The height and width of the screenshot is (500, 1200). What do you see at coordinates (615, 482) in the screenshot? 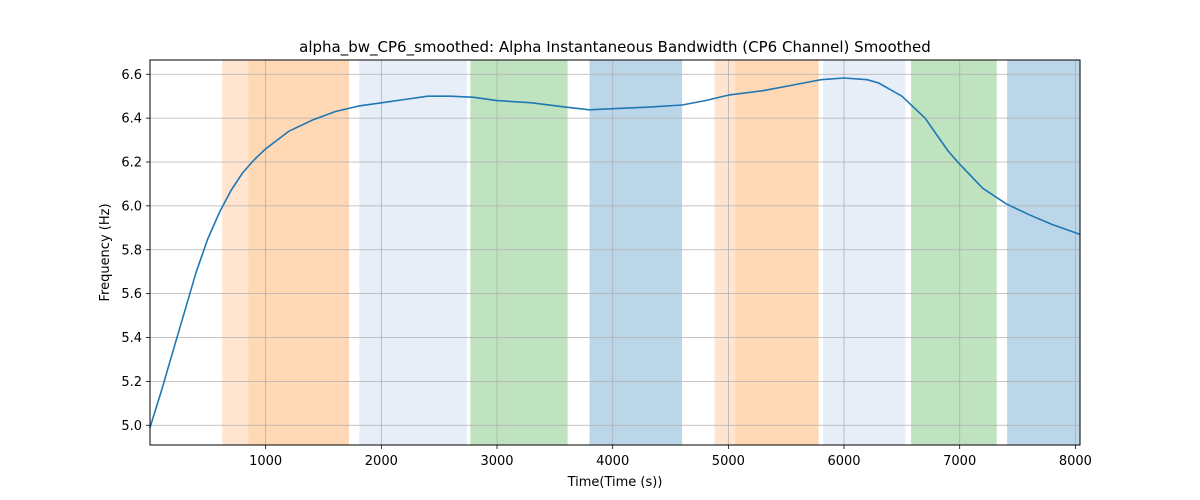
I see `x-axis-label: Time(Time (s))` at bounding box center [615, 482].